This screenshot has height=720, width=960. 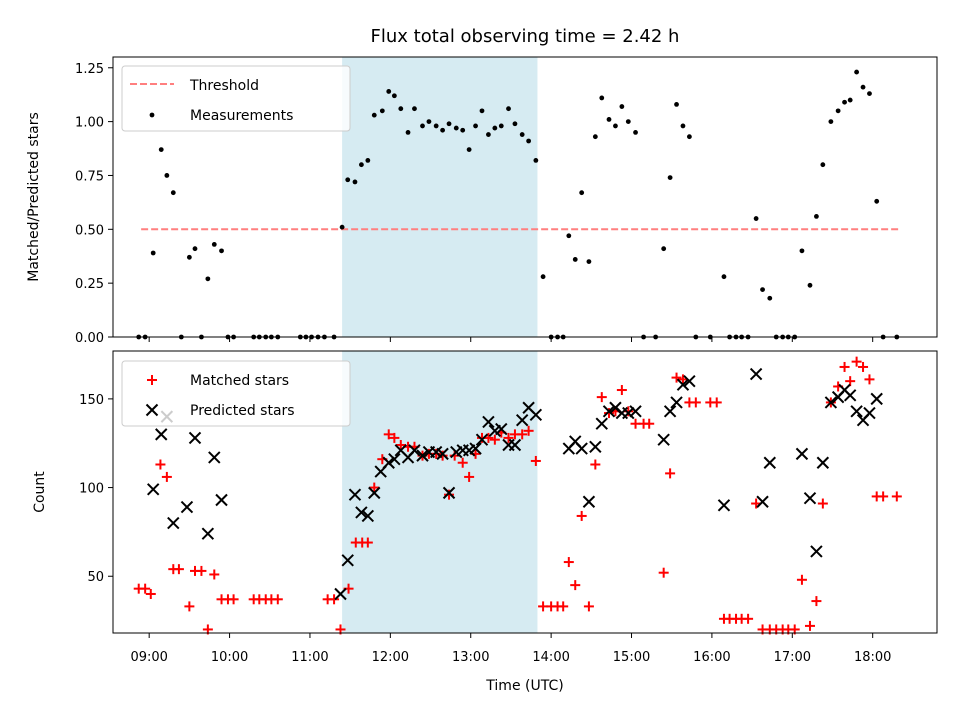 What do you see at coordinates (34, 197) in the screenshot?
I see `ratio-panel-y-label: Matched/Predicted stars` at bounding box center [34, 197].